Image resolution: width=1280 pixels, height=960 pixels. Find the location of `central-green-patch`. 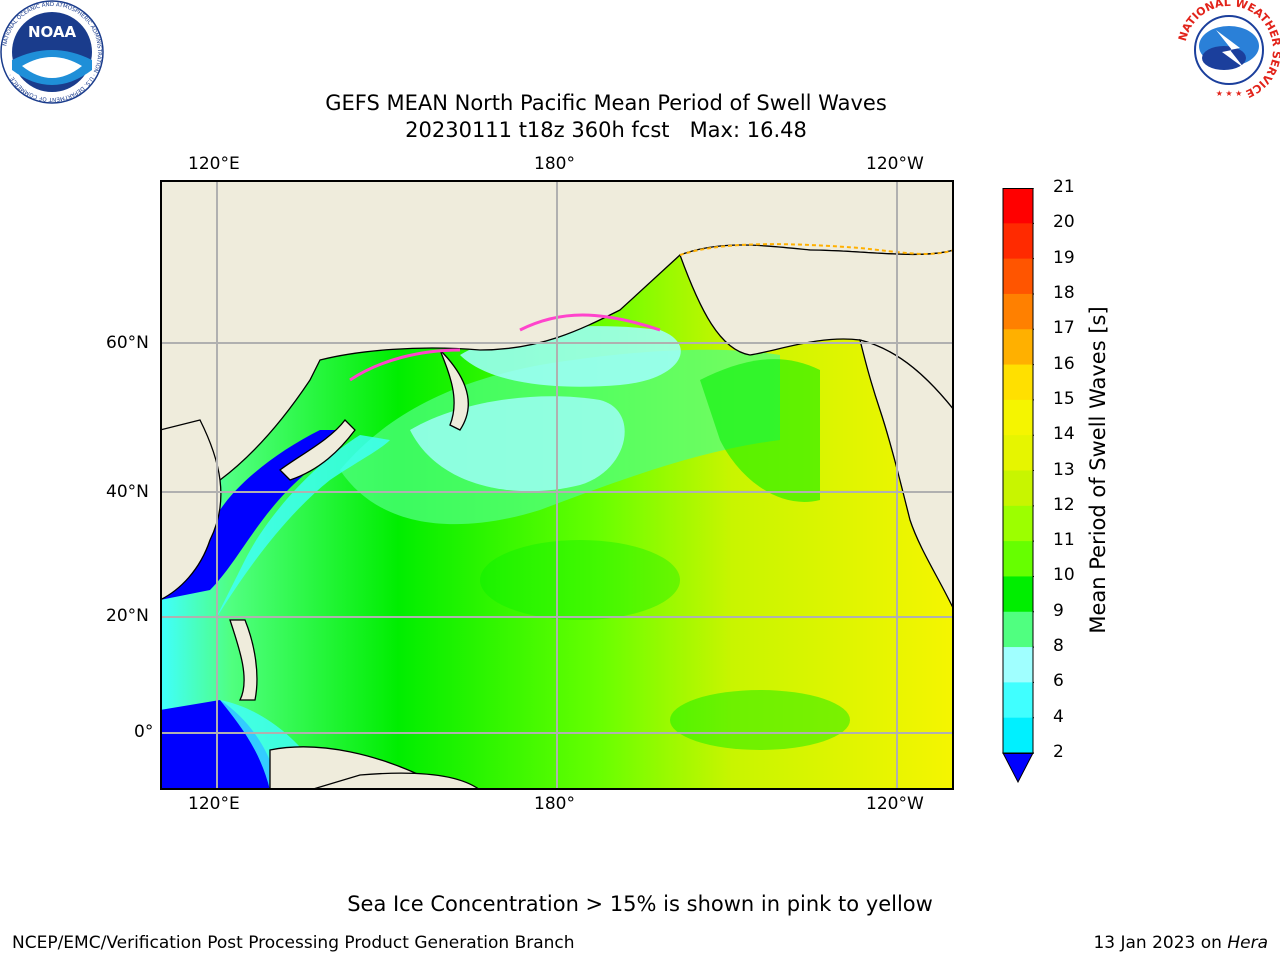

central-green-patch is located at coordinates (580, 580).